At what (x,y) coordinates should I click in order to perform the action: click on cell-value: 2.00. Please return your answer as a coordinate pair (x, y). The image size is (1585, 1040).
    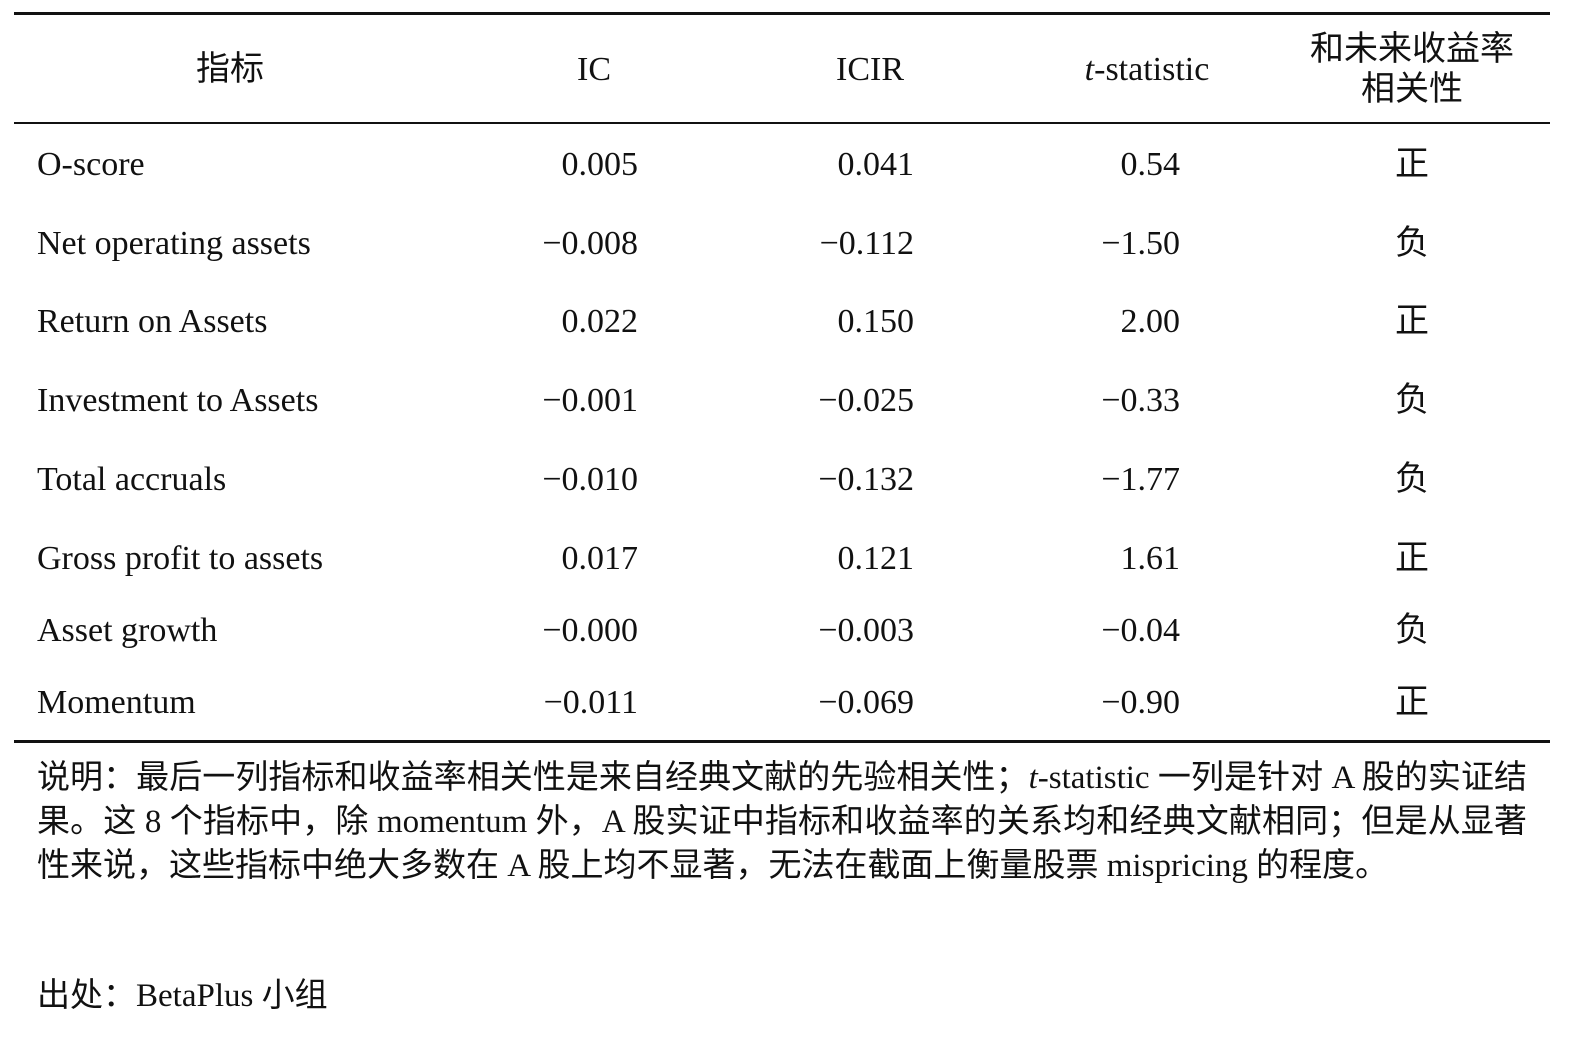
    Looking at the image, I should click on (1150, 321).